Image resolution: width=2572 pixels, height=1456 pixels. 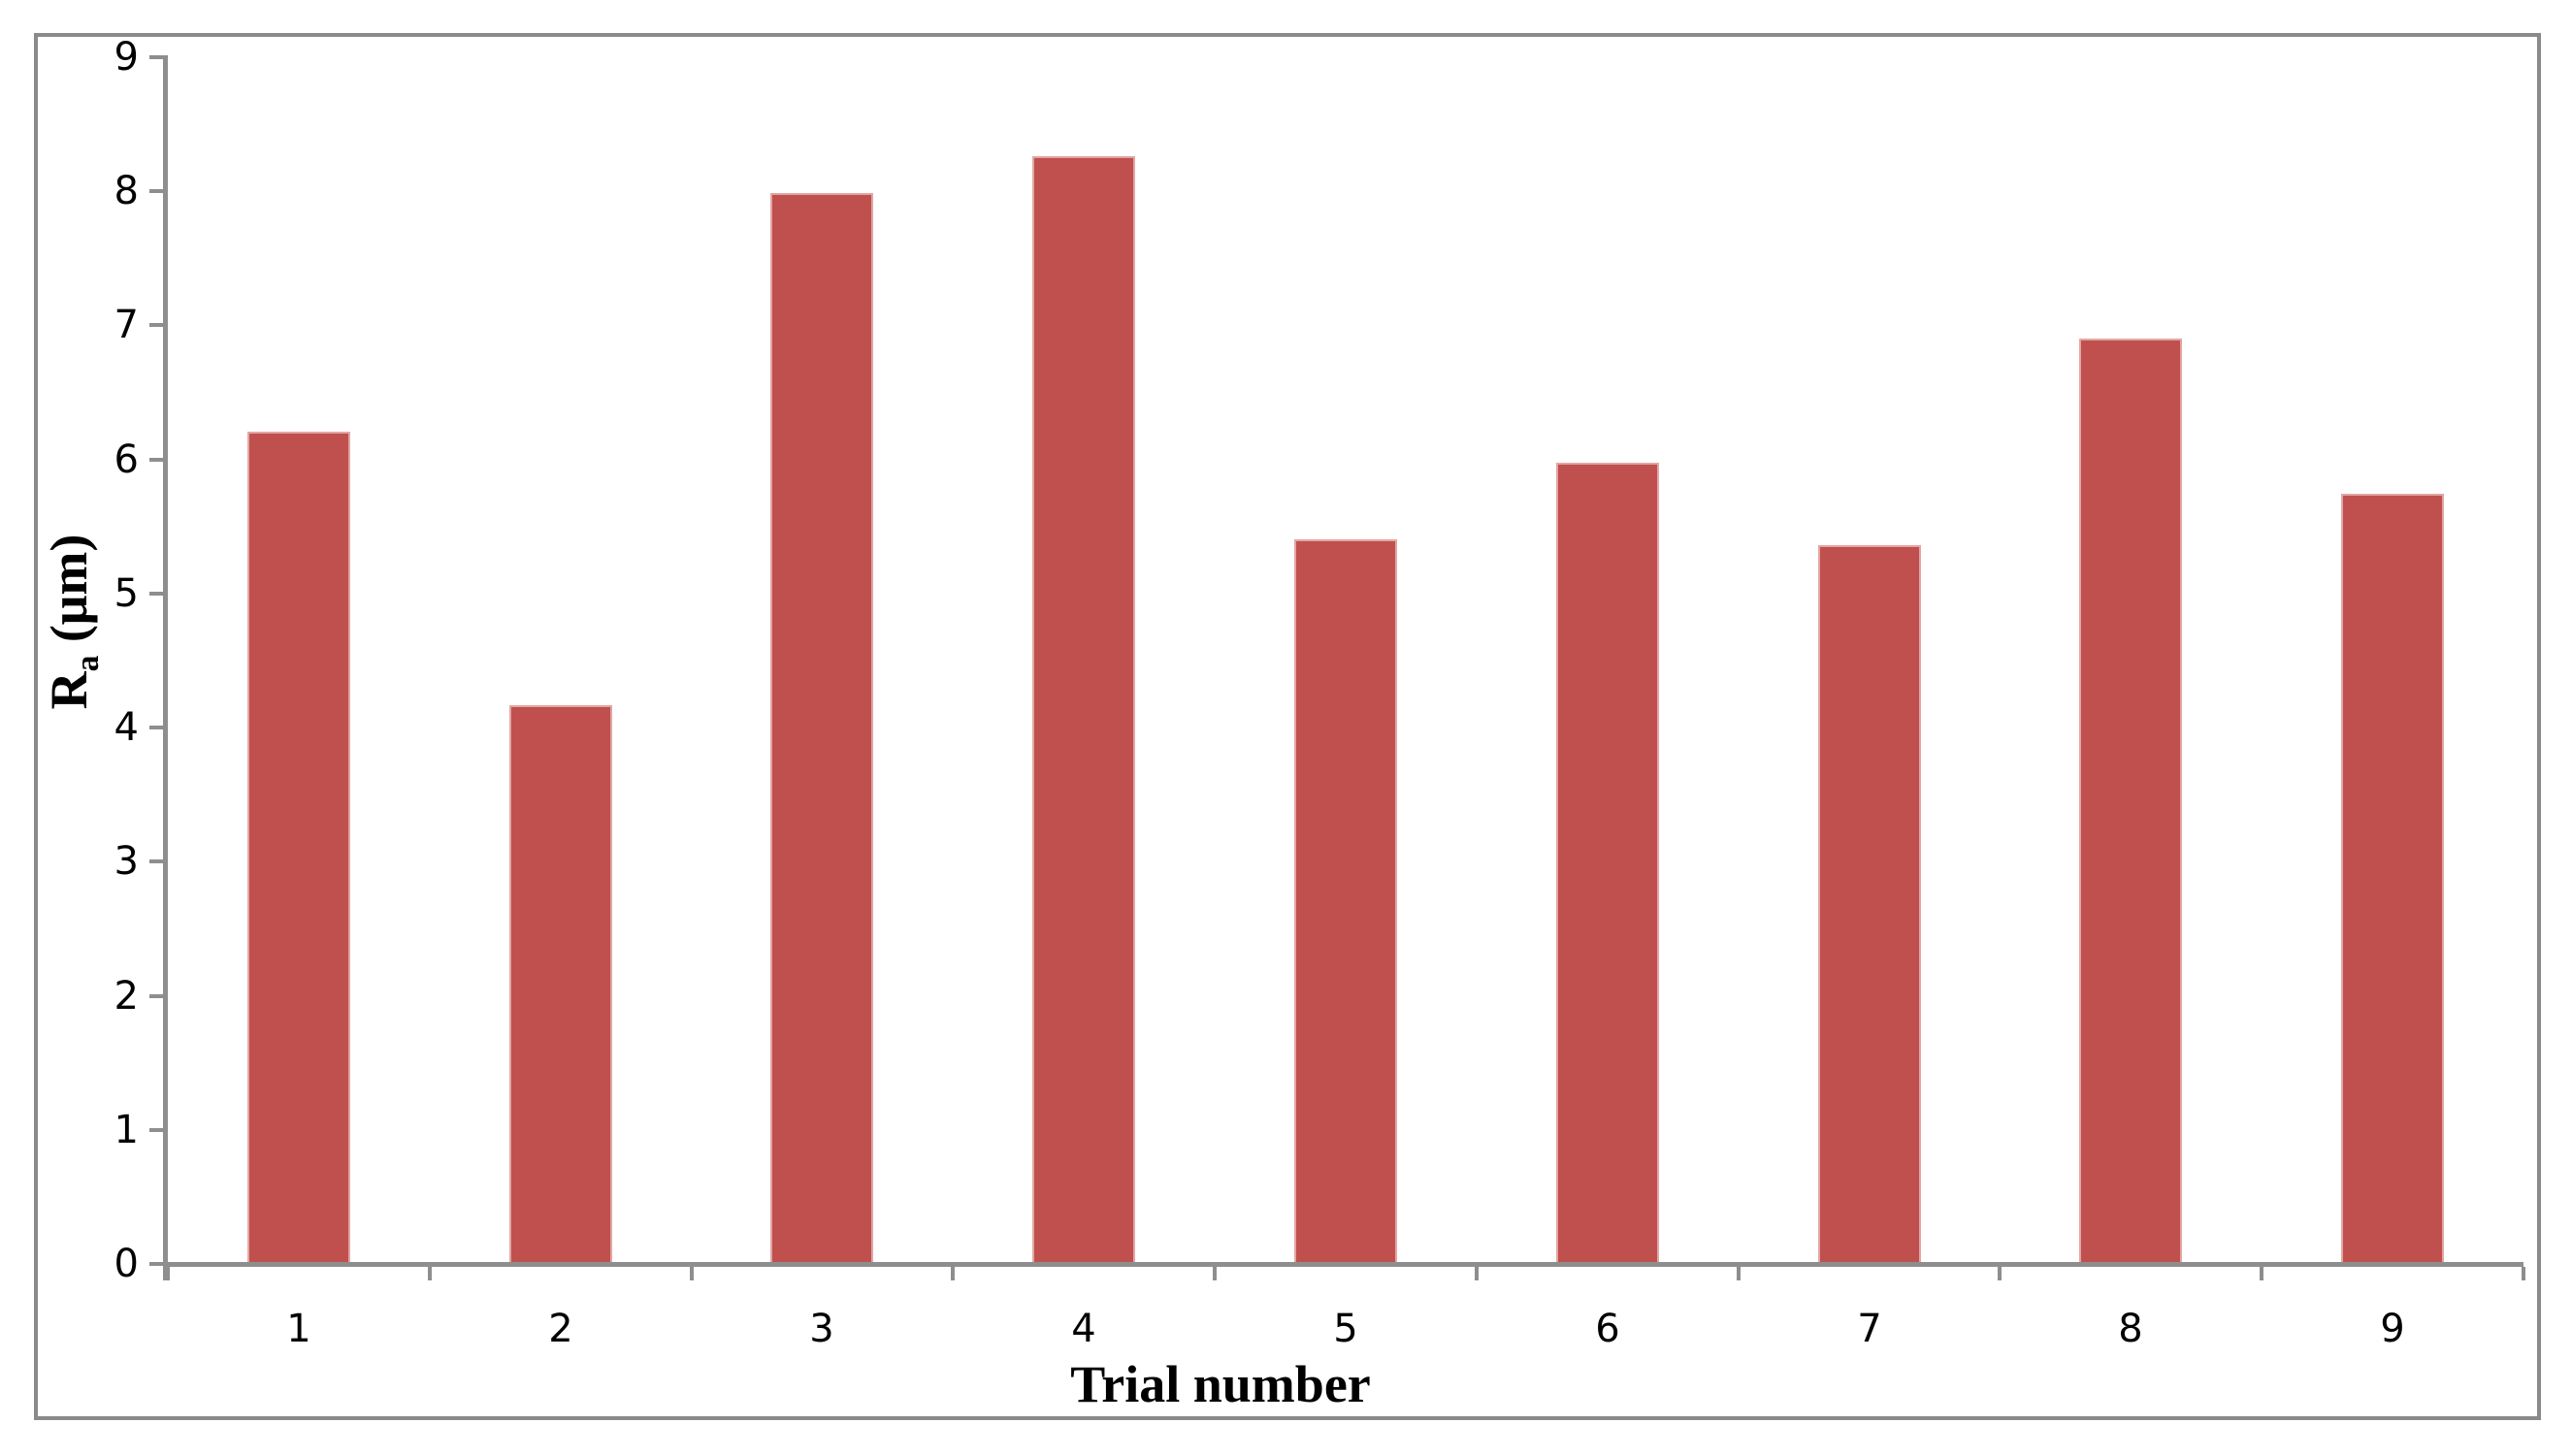 What do you see at coordinates (126, 459) in the screenshot?
I see `y-tick-label: 6` at bounding box center [126, 459].